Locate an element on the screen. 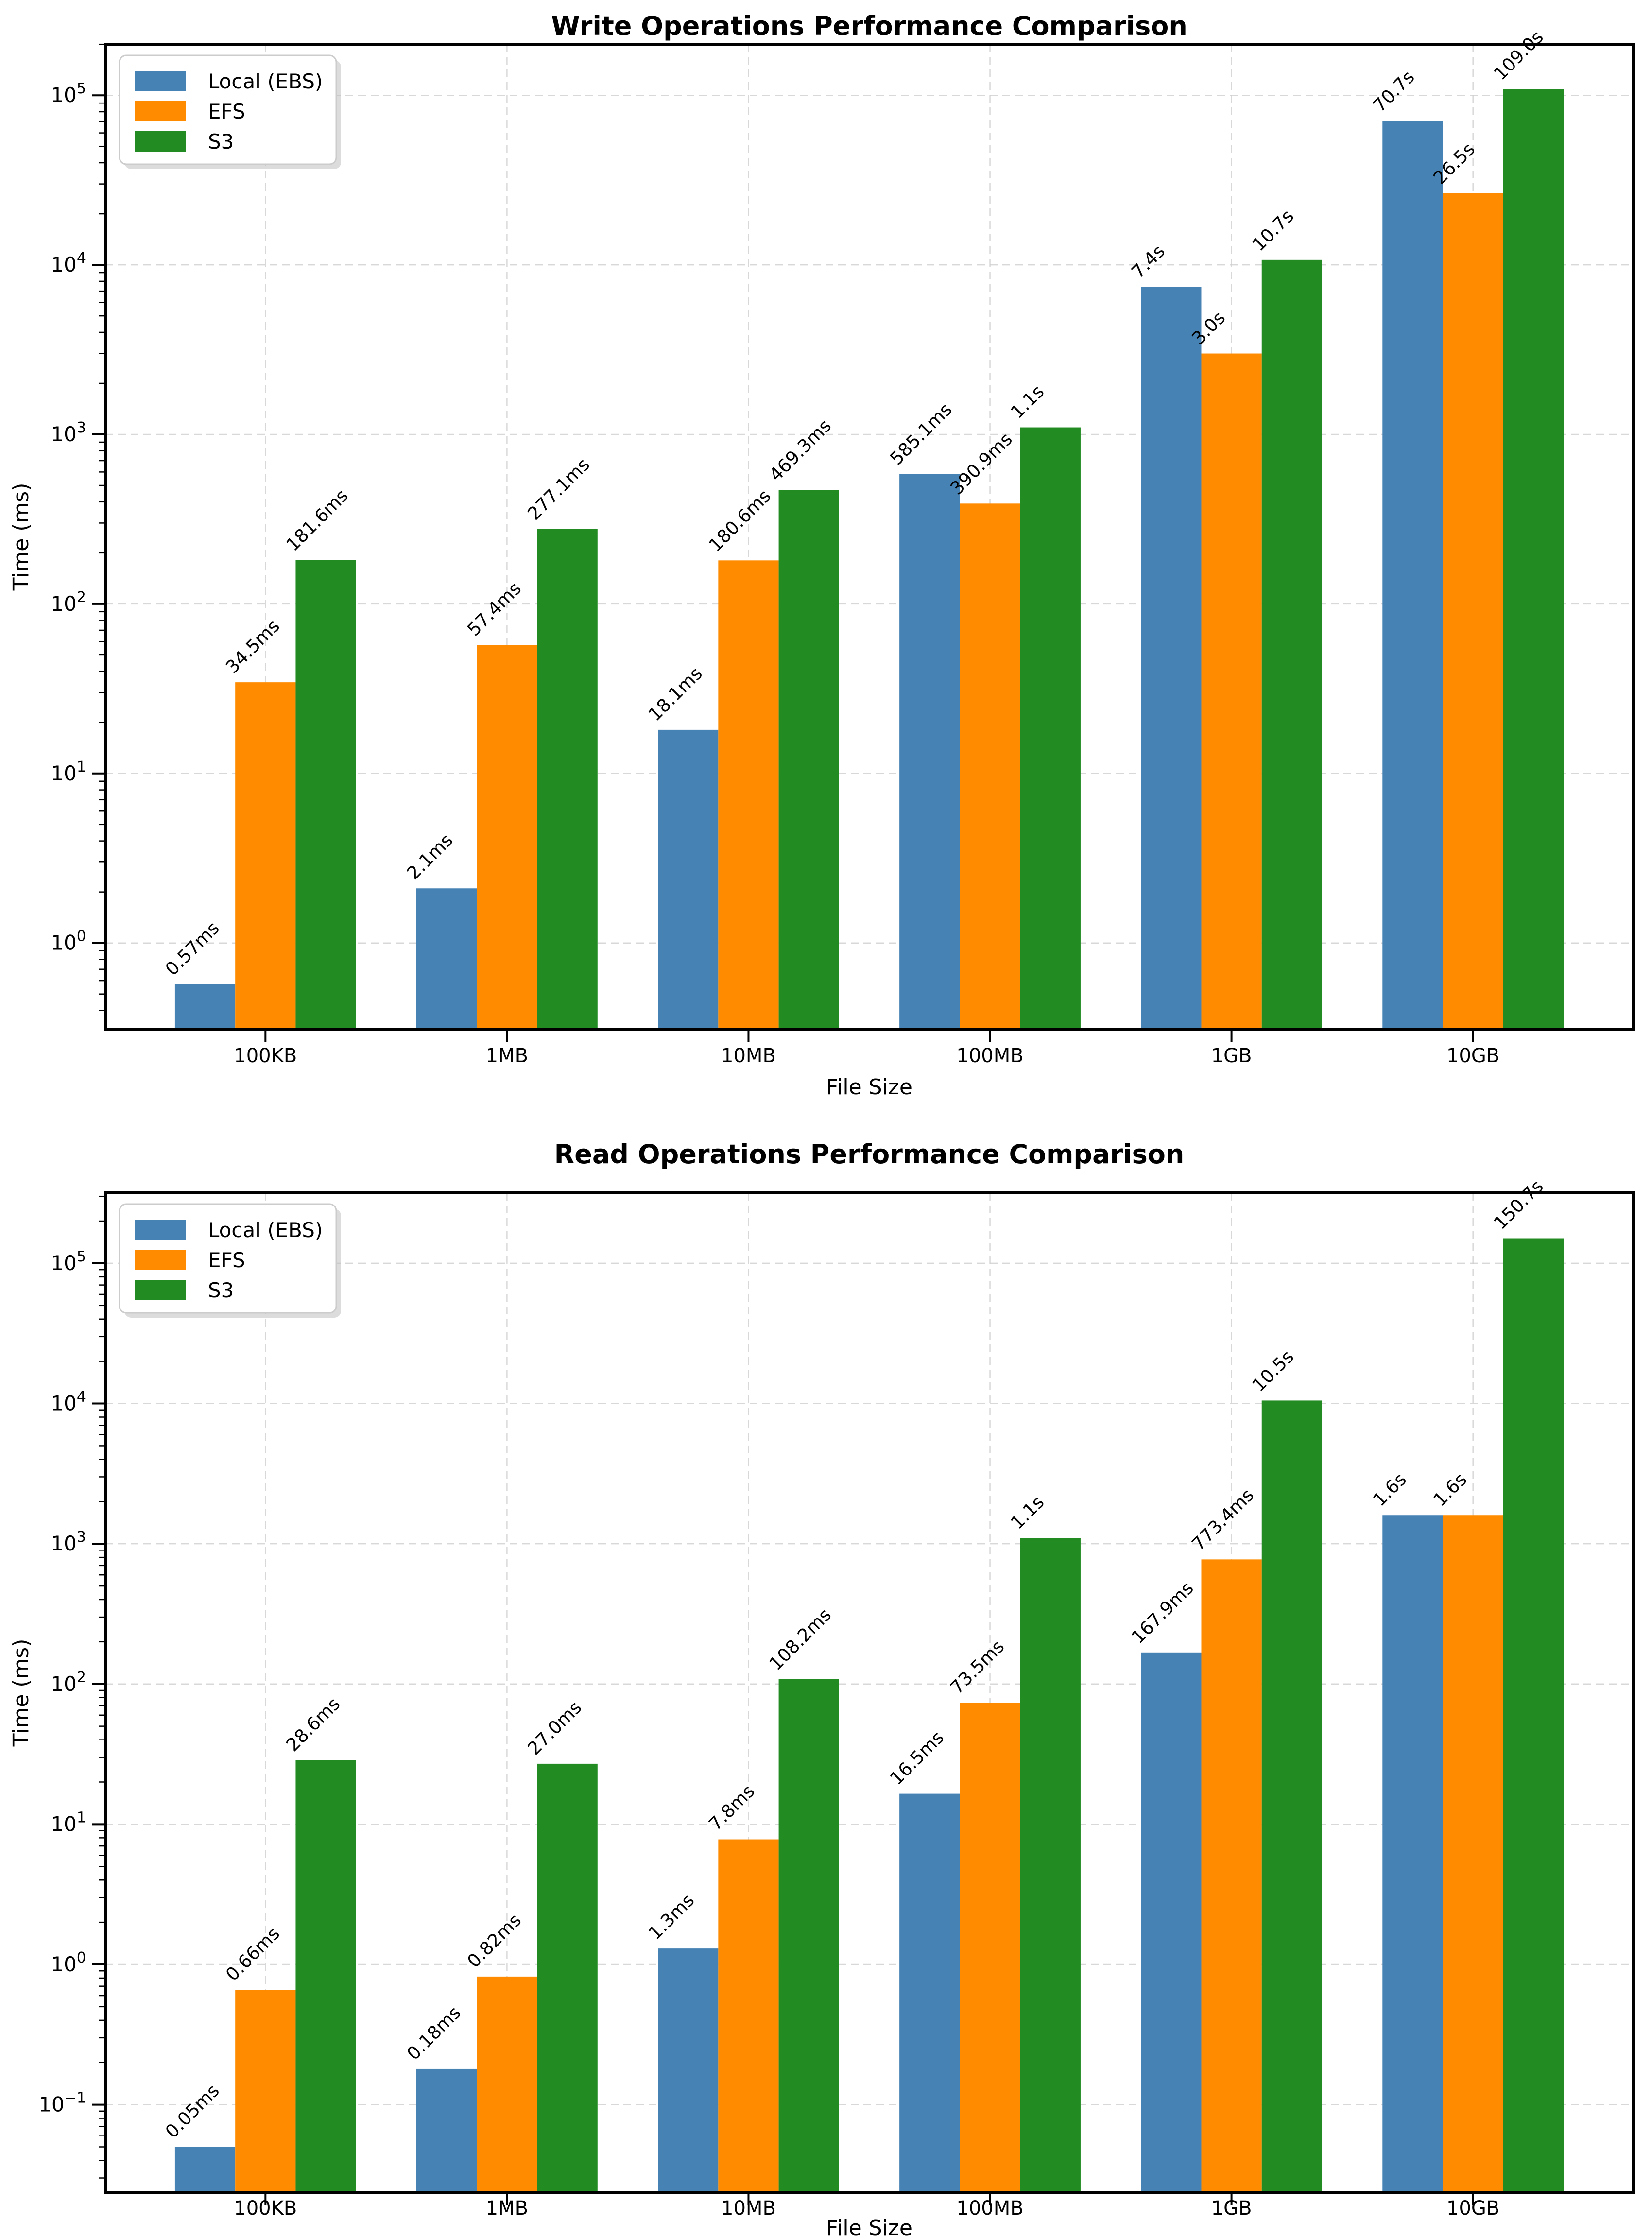 Image resolution: width=1652 pixels, height=2239 pixels. bar-value-label: 0.05ms is located at coordinates (193, 2111).